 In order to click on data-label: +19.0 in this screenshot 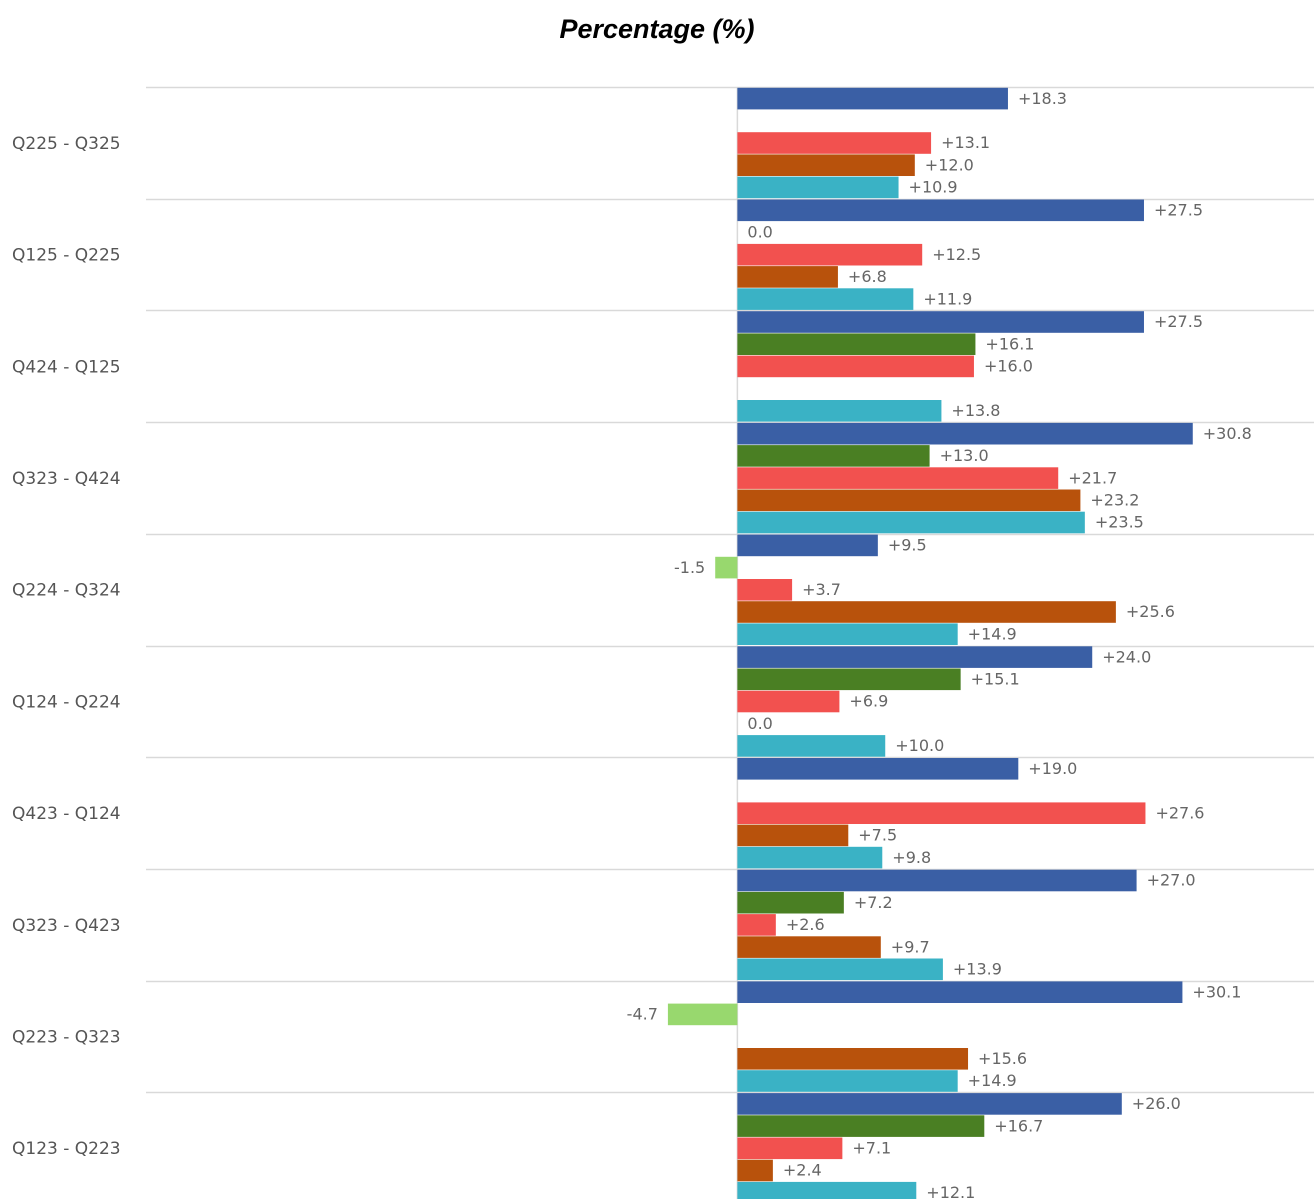, I will do `click(1052, 768)`.